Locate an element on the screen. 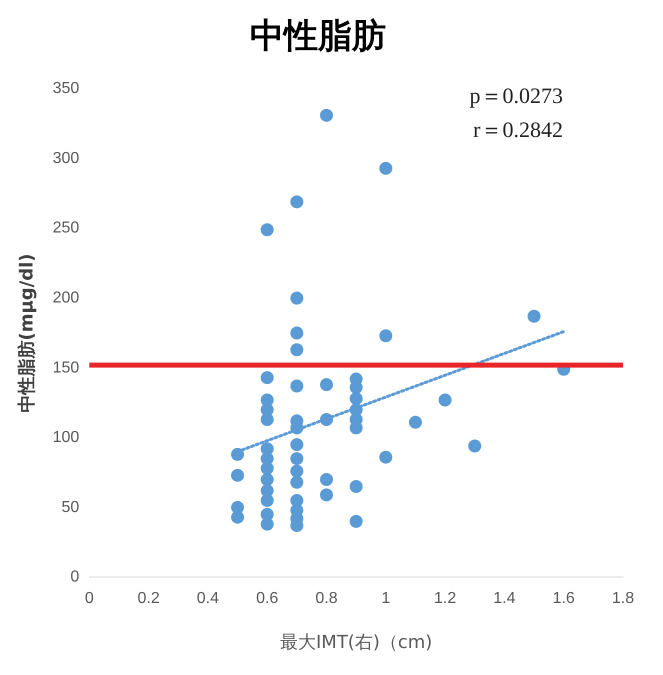 The height and width of the screenshot is (675, 663). x-tick-label: 0.4 is located at coordinates (208, 599).